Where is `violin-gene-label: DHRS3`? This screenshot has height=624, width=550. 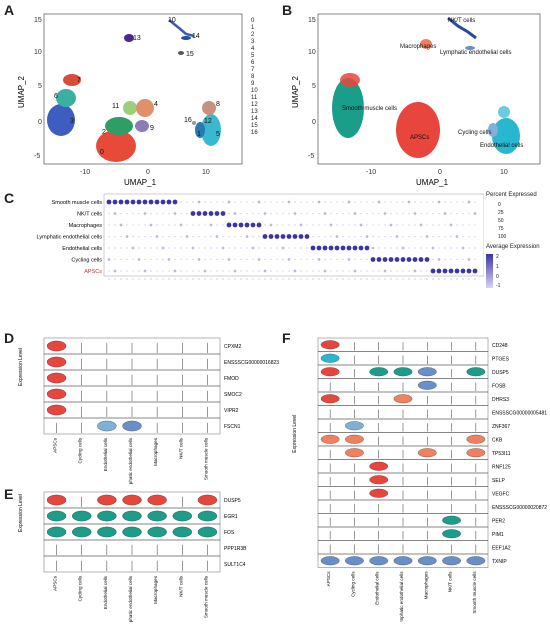
violin-gene-label: DHRS3 is located at coordinates (500, 400).